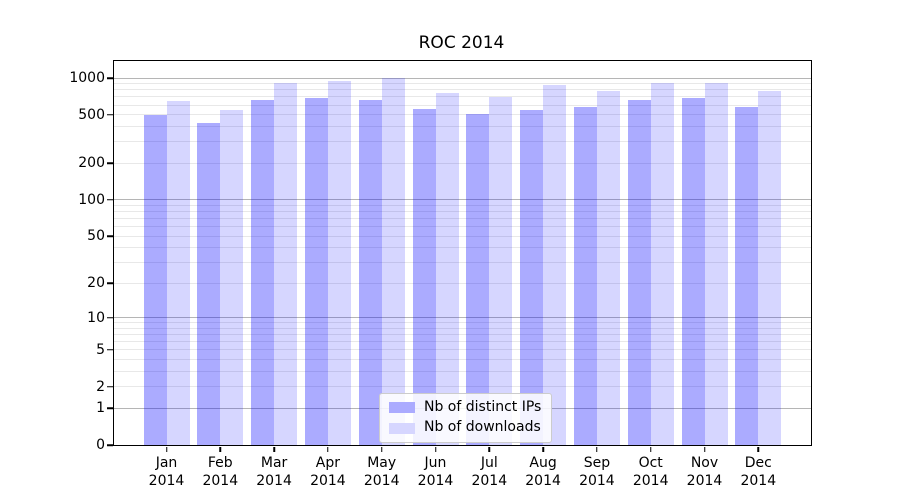 The image size is (900, 500). Describe the element at coordinates (543, 472) in the screenshot. I see `x-tick-label: Aug 2014` at that location.